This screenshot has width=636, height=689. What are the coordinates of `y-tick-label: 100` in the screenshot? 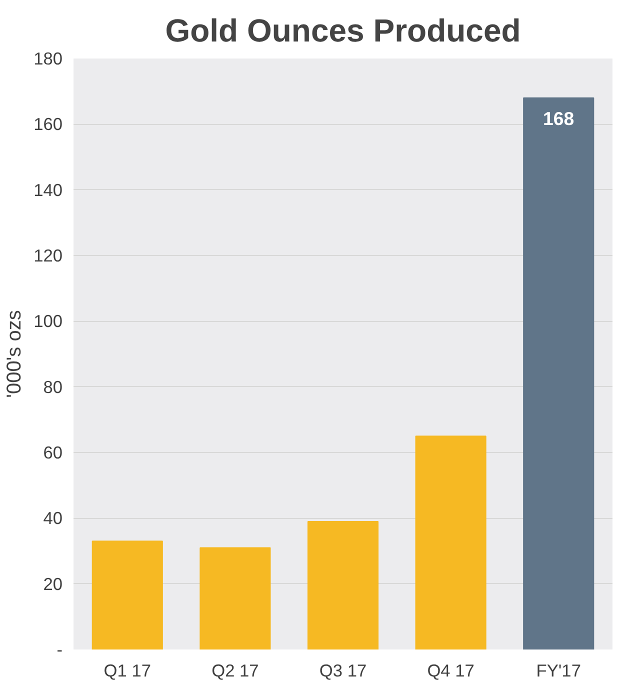 It's located at (48, 321).